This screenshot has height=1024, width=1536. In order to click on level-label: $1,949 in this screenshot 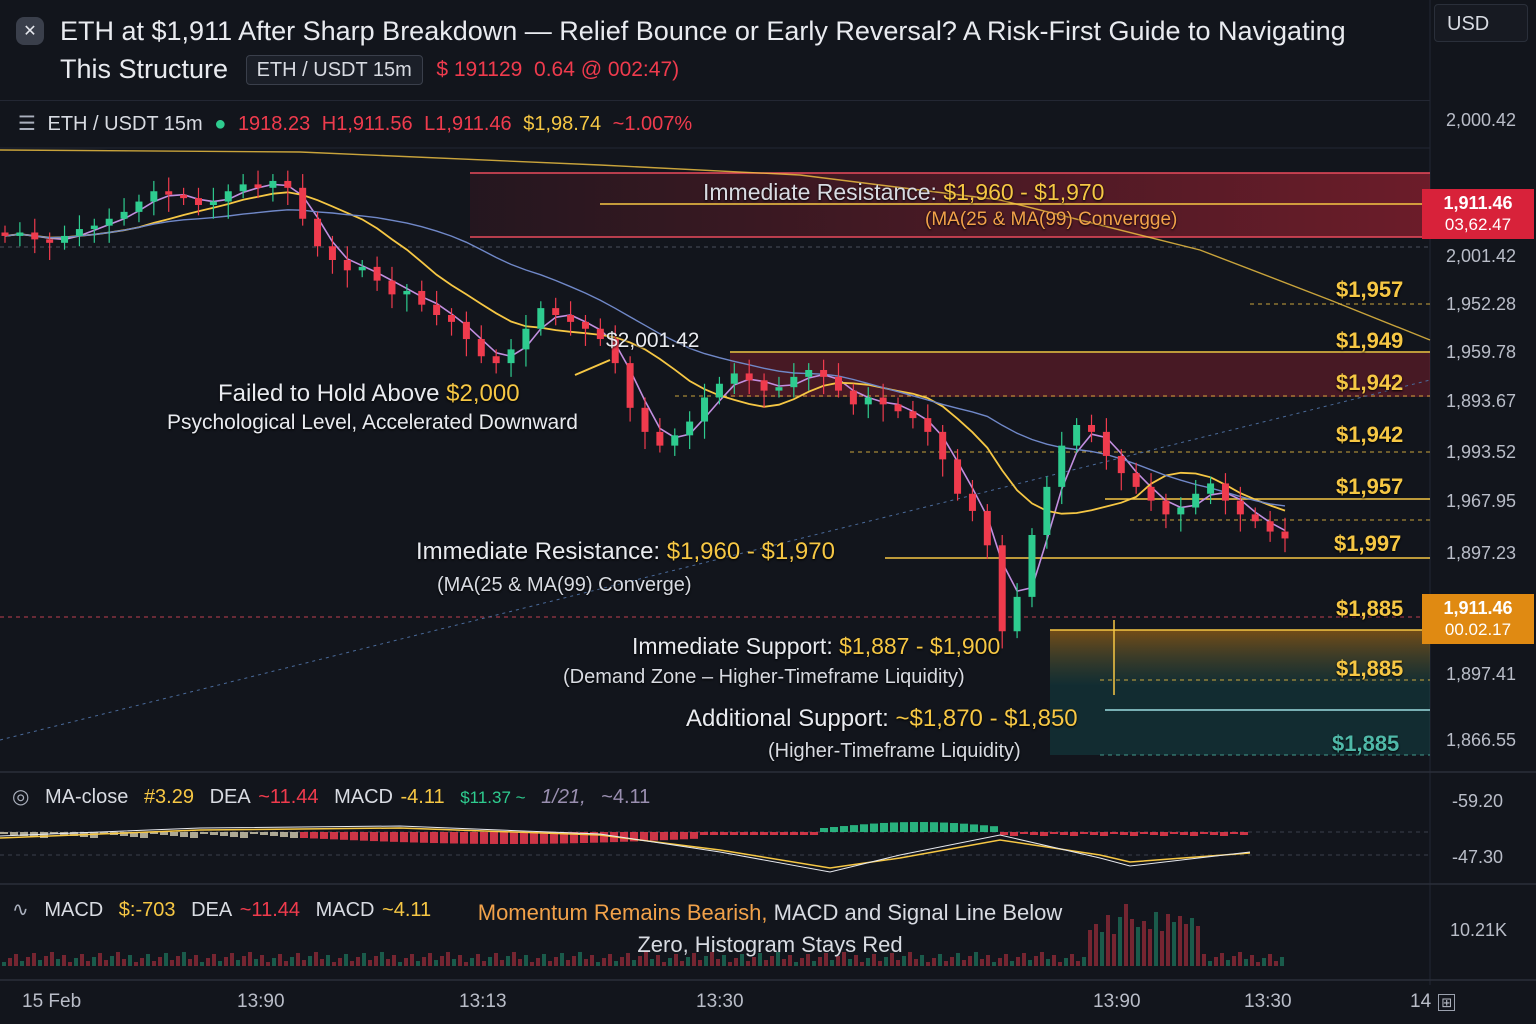, I will do `click(1370, 340)`.